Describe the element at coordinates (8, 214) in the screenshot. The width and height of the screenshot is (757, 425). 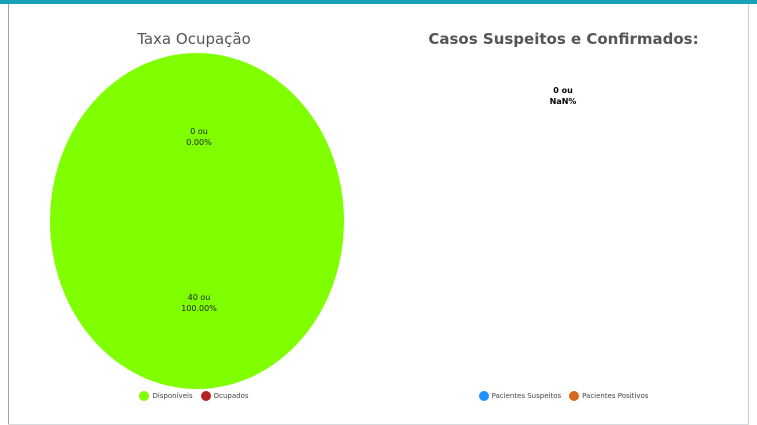
I see `card-left-border` at that location.